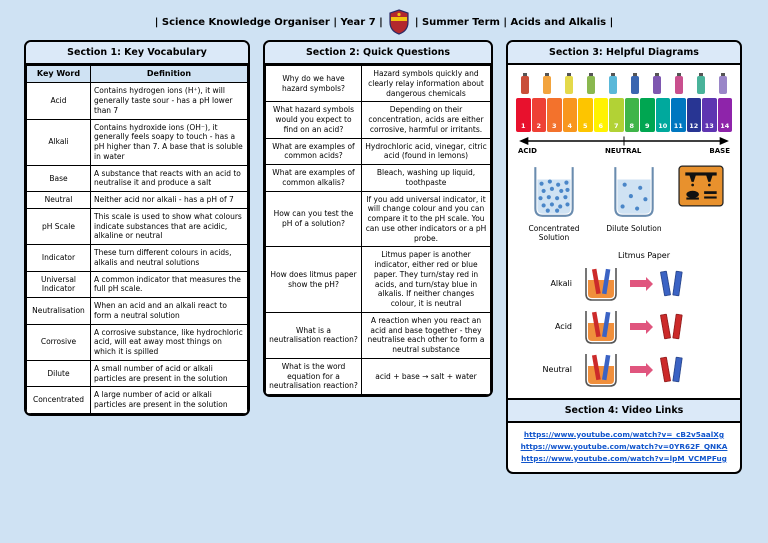 This screenshot has height=543, width=768. Describe the element at coordinates (624, 410) in the screenshot. I see `section4-title: Section 4: Video Links` at that location.